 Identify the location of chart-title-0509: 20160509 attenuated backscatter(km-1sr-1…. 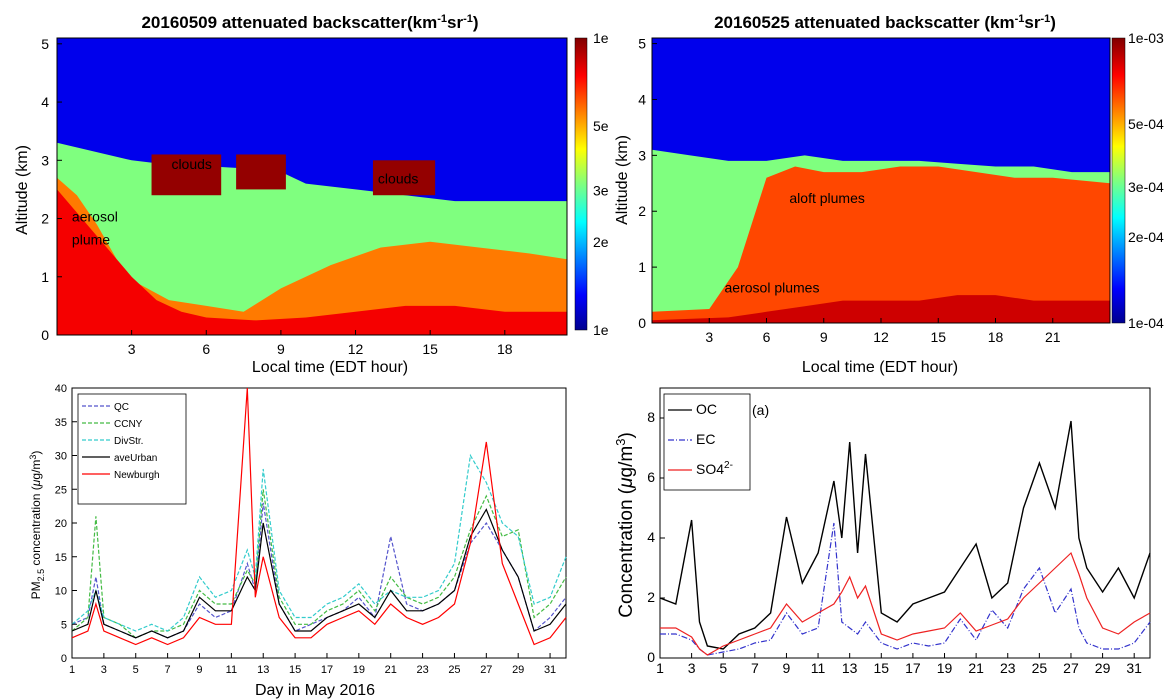
(309, 22).